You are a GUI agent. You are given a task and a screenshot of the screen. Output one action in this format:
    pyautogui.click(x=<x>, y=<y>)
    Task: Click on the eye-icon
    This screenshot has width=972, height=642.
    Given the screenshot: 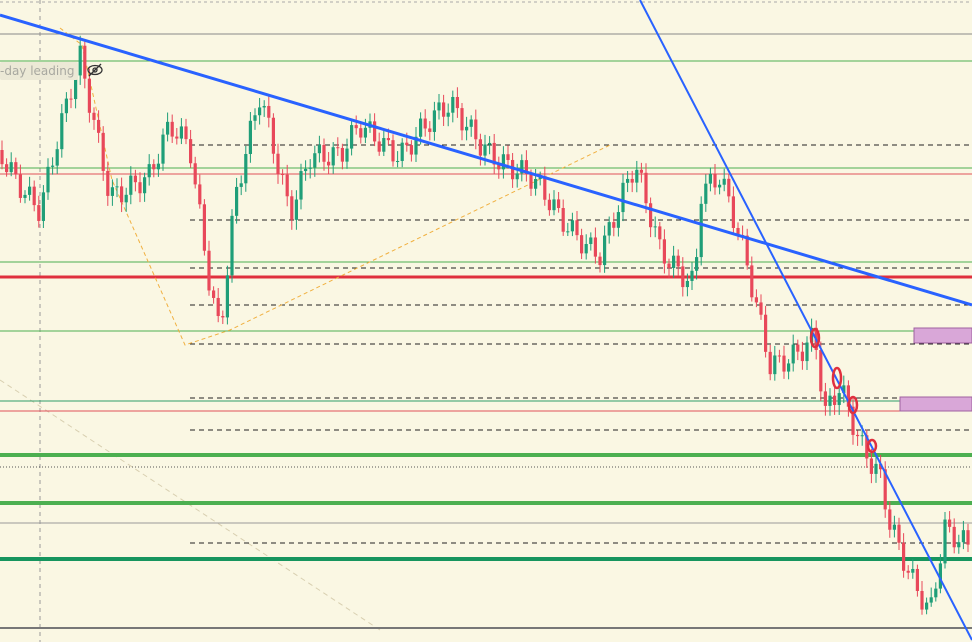 What is the action you would take?
    pyautogui.click(x=95, y=70)
    